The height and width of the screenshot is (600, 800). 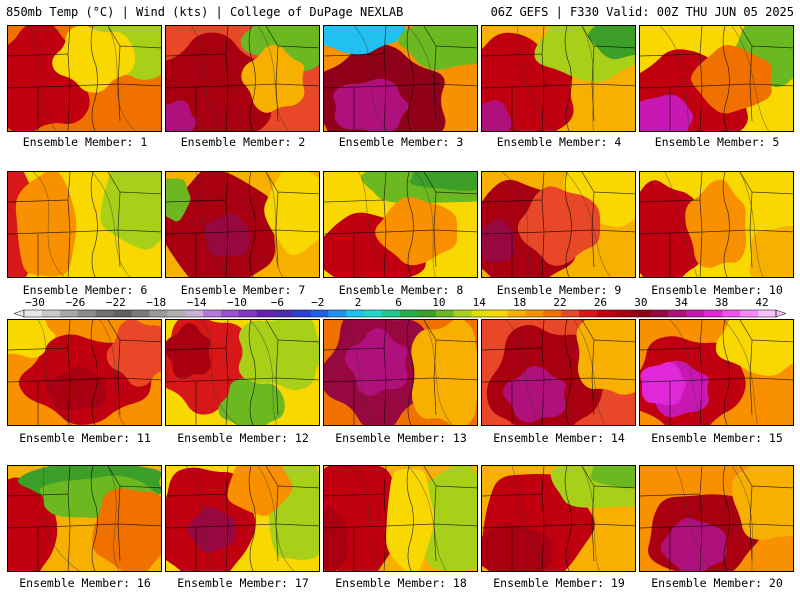 I want to click on colorbar-left-arrow, so click(x=19, y=313).